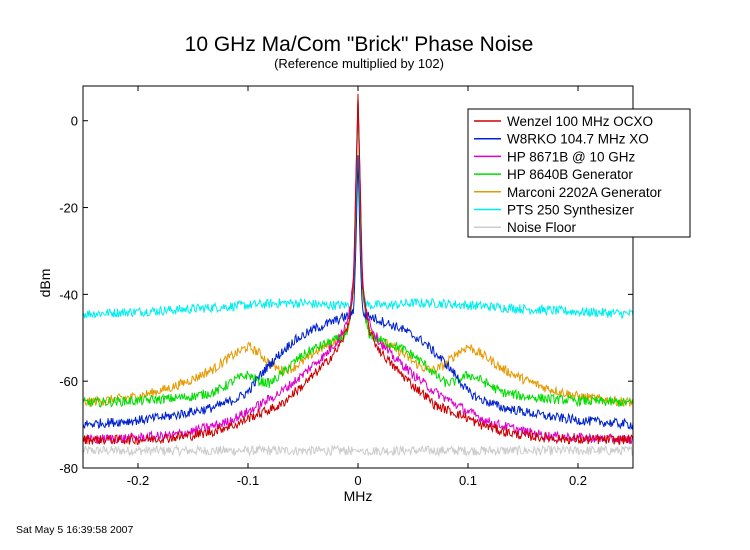 Image resolution: width=750 pixels, height=550 pixels. Describe the element at coordinates (571, 156) in the screenshot. I see `legend-label: HP 8671B @ 10 GHz` at that location.